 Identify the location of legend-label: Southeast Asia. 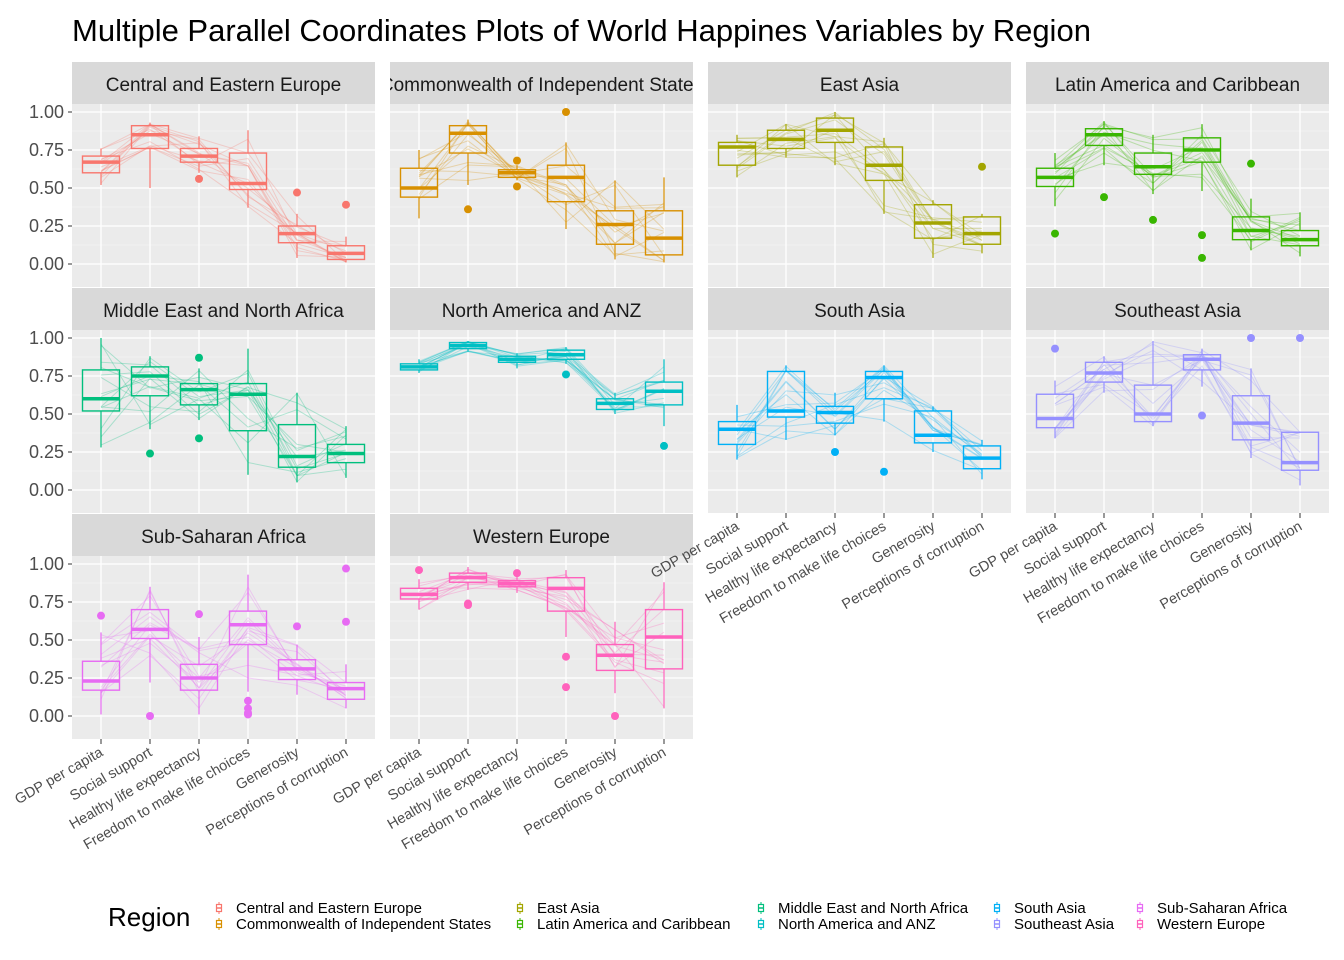
(1064, 924).